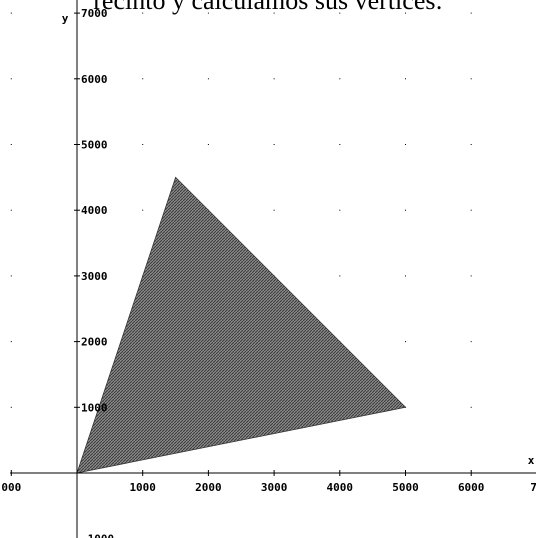  Describe the element at coordinates (531, 460) in the screenshot. I see `x-axis-label: x` at that location.